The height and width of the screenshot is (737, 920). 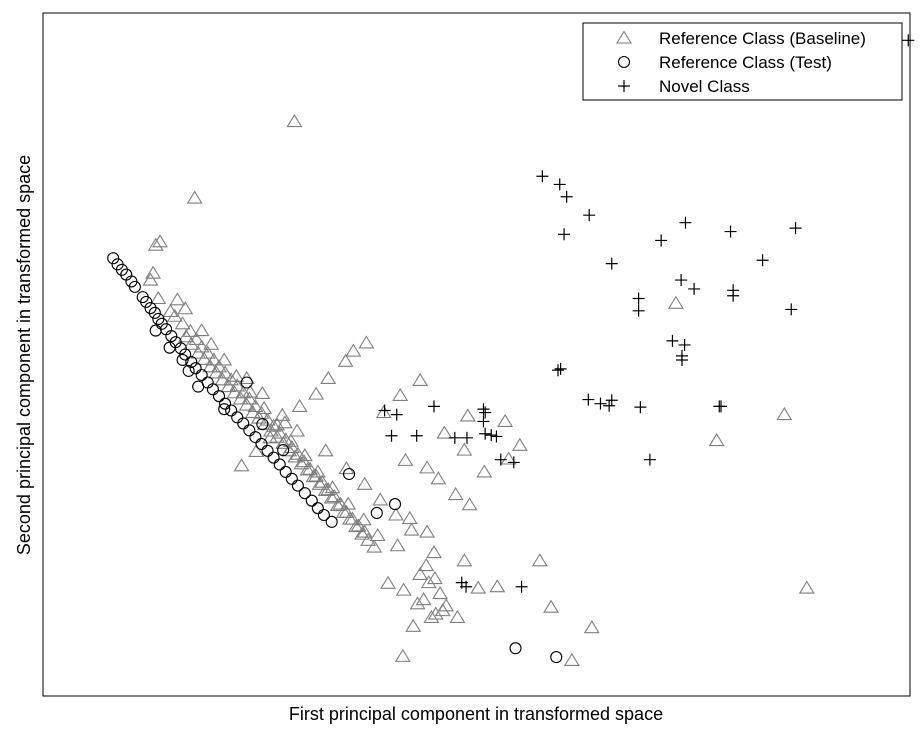 I want to click on legend-label: Reference Class (Test), so click(x=745, y=62).